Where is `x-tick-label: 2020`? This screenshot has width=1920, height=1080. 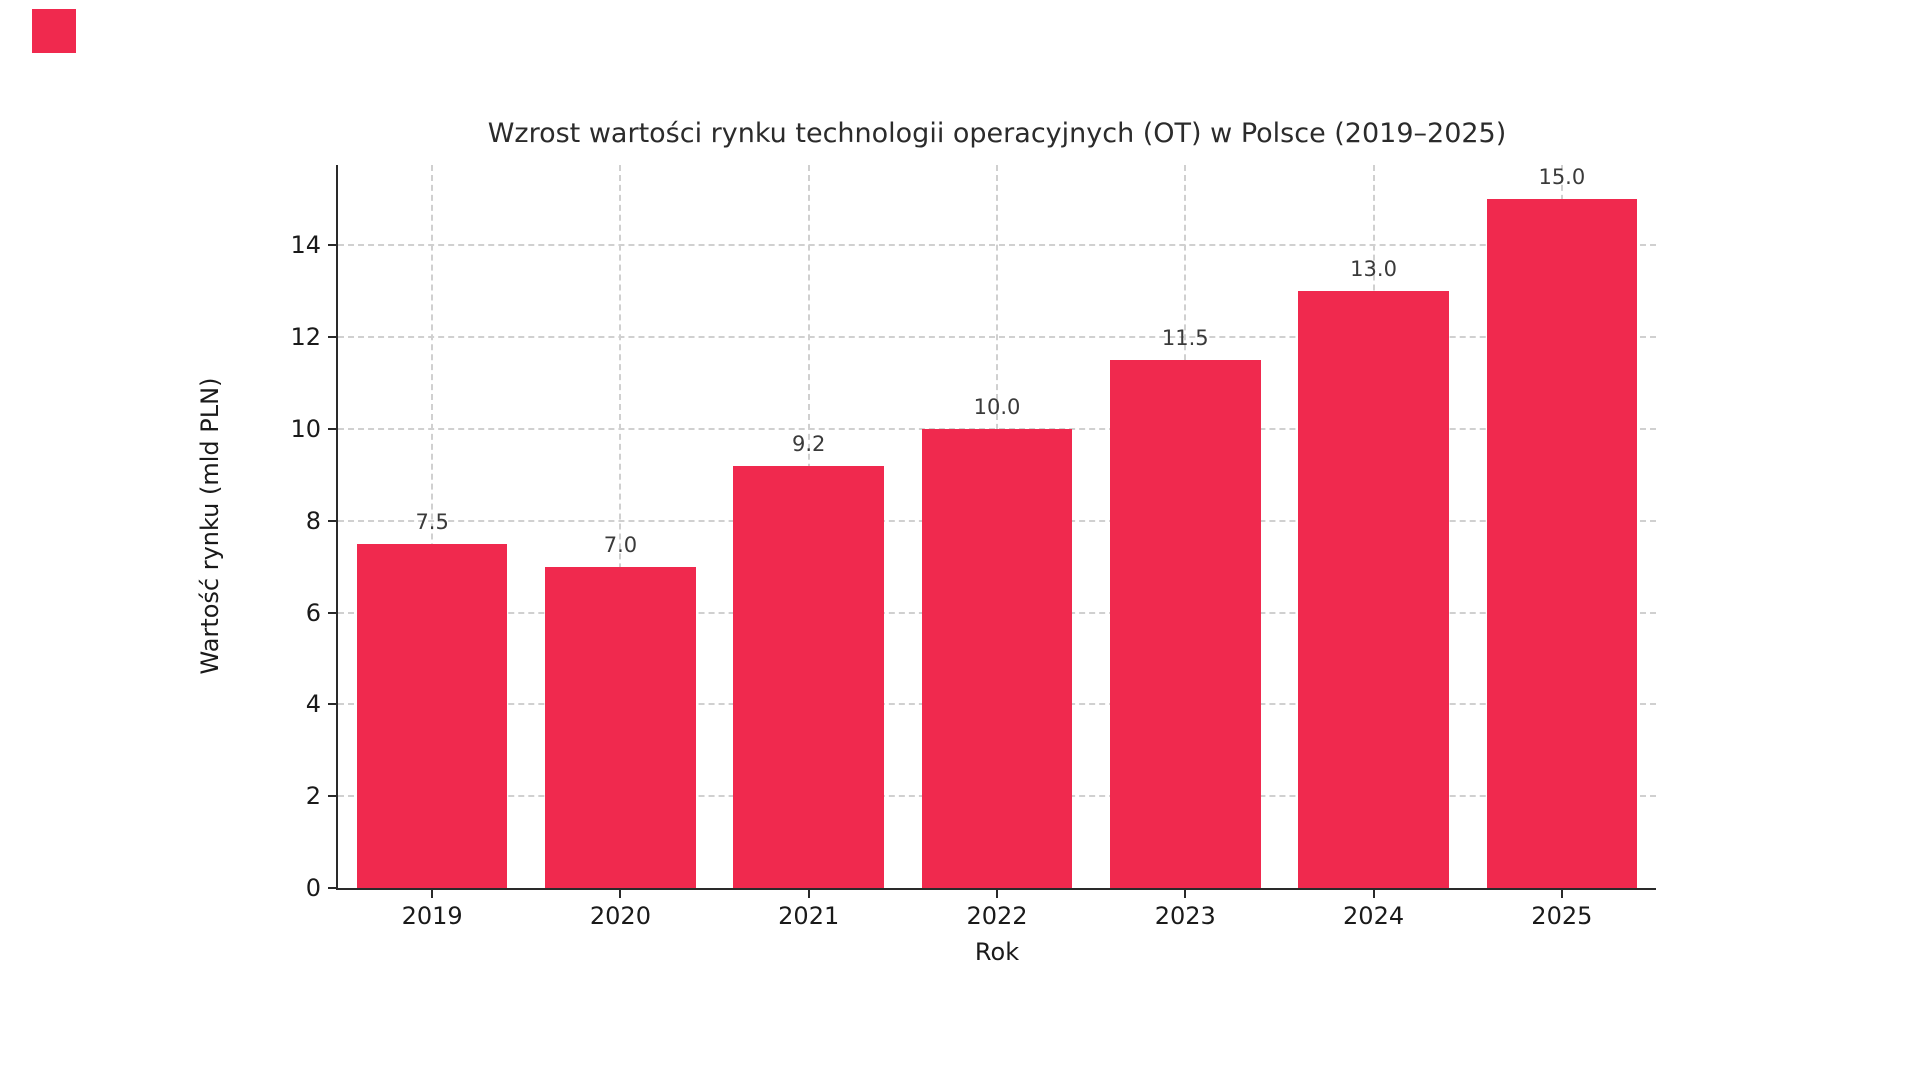
x-tick-label: 2020 is located at coordinates (620, 916).